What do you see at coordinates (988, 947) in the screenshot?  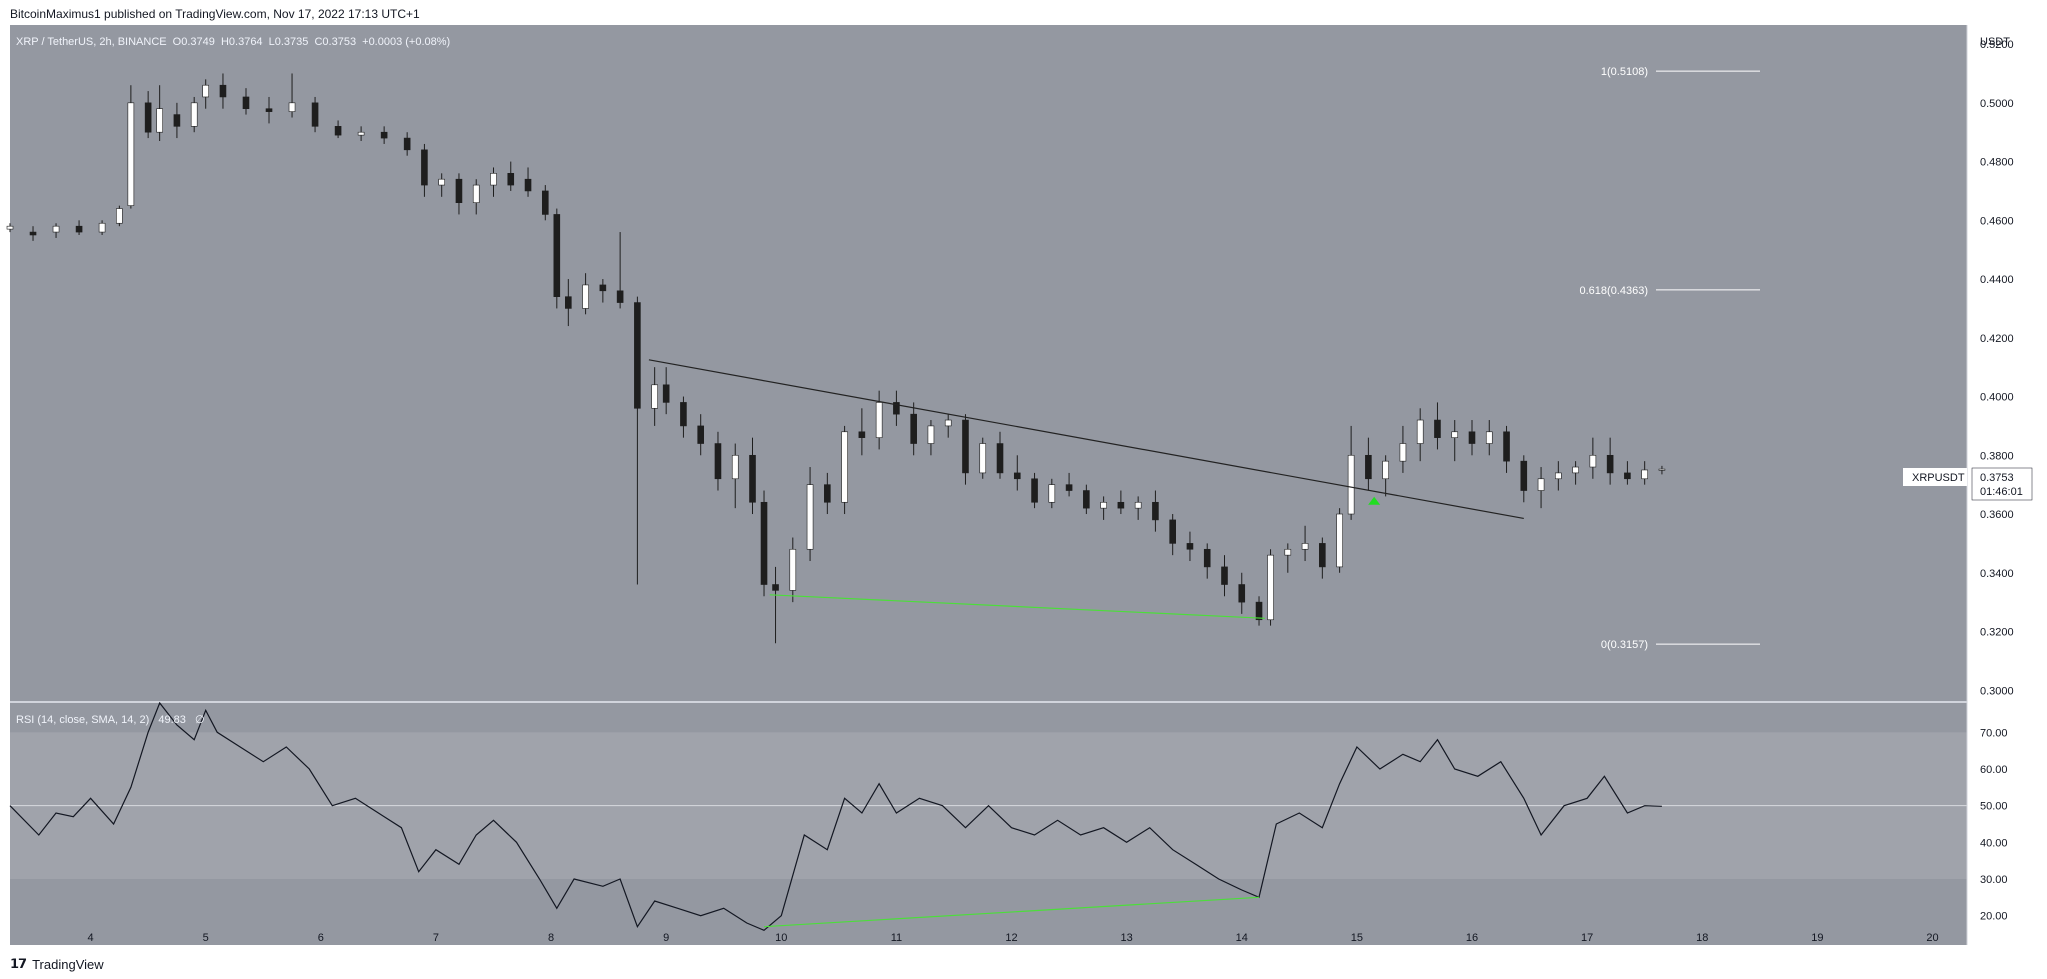 I see `time-axis` at bounding box center [988, 947].